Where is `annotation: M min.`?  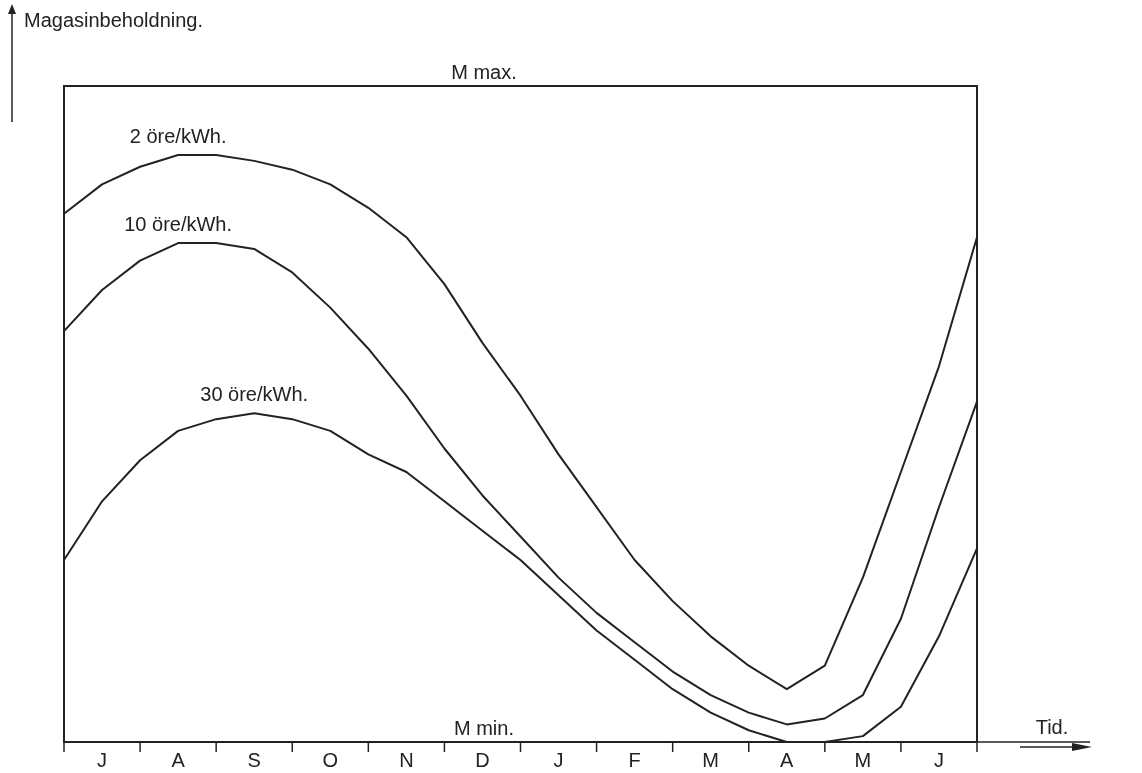 annotation: M min. is located at coordinates (483, 728).